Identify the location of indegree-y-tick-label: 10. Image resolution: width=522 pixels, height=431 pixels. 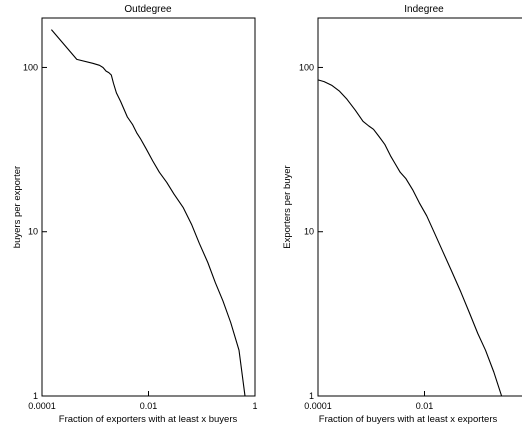
(309, 232).